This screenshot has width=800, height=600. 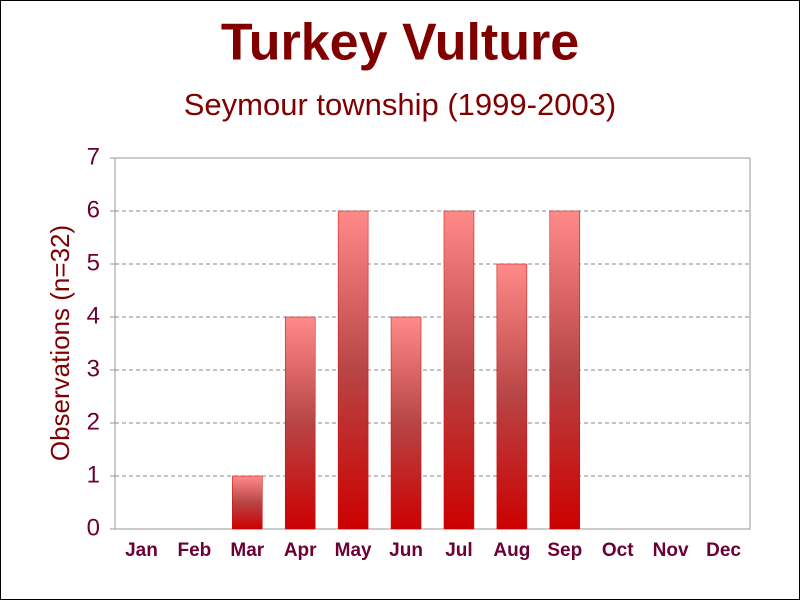 I want to click on x-tick-label: Jul, so click(x=458, y=550).